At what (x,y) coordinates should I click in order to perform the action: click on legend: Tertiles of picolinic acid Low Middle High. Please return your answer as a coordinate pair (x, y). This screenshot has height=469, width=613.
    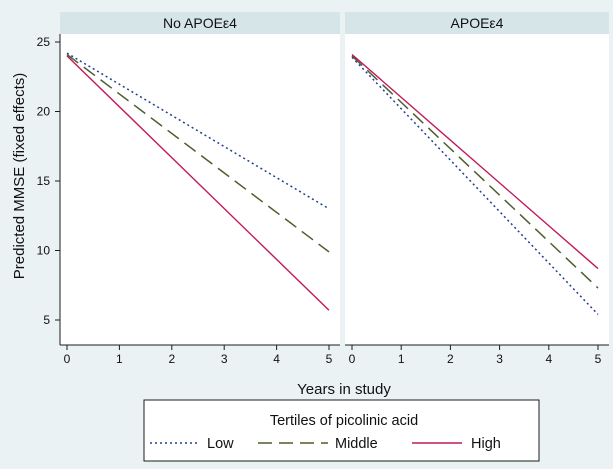
    Looking at the image, I should click on (341, 430).